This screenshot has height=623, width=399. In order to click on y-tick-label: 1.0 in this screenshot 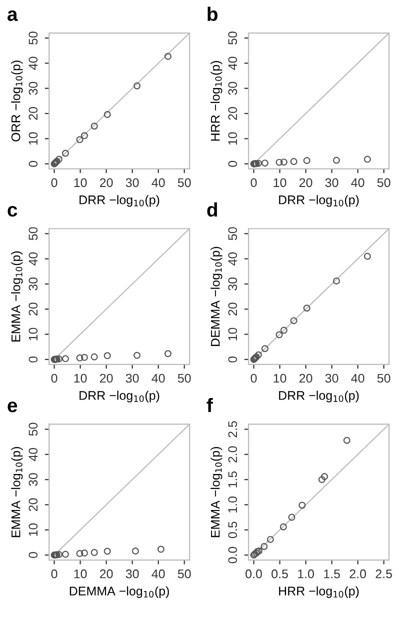, I will do `click(233, 504)`.